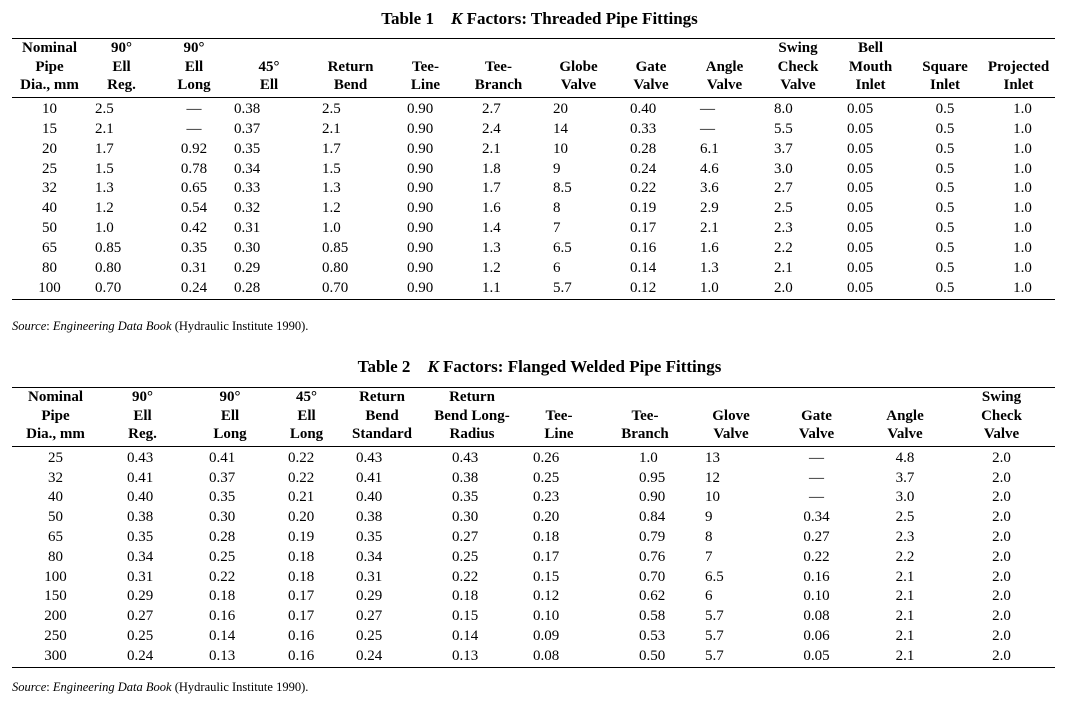 The height and width of the screenshot is (702, 1079). I want to click on table-cell: 5.7, so click(714, 616).